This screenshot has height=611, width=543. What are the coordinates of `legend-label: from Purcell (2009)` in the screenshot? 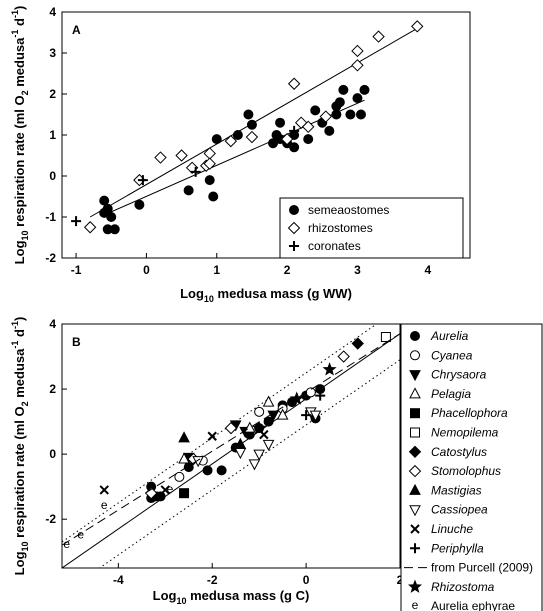 It's located at (482, 568).